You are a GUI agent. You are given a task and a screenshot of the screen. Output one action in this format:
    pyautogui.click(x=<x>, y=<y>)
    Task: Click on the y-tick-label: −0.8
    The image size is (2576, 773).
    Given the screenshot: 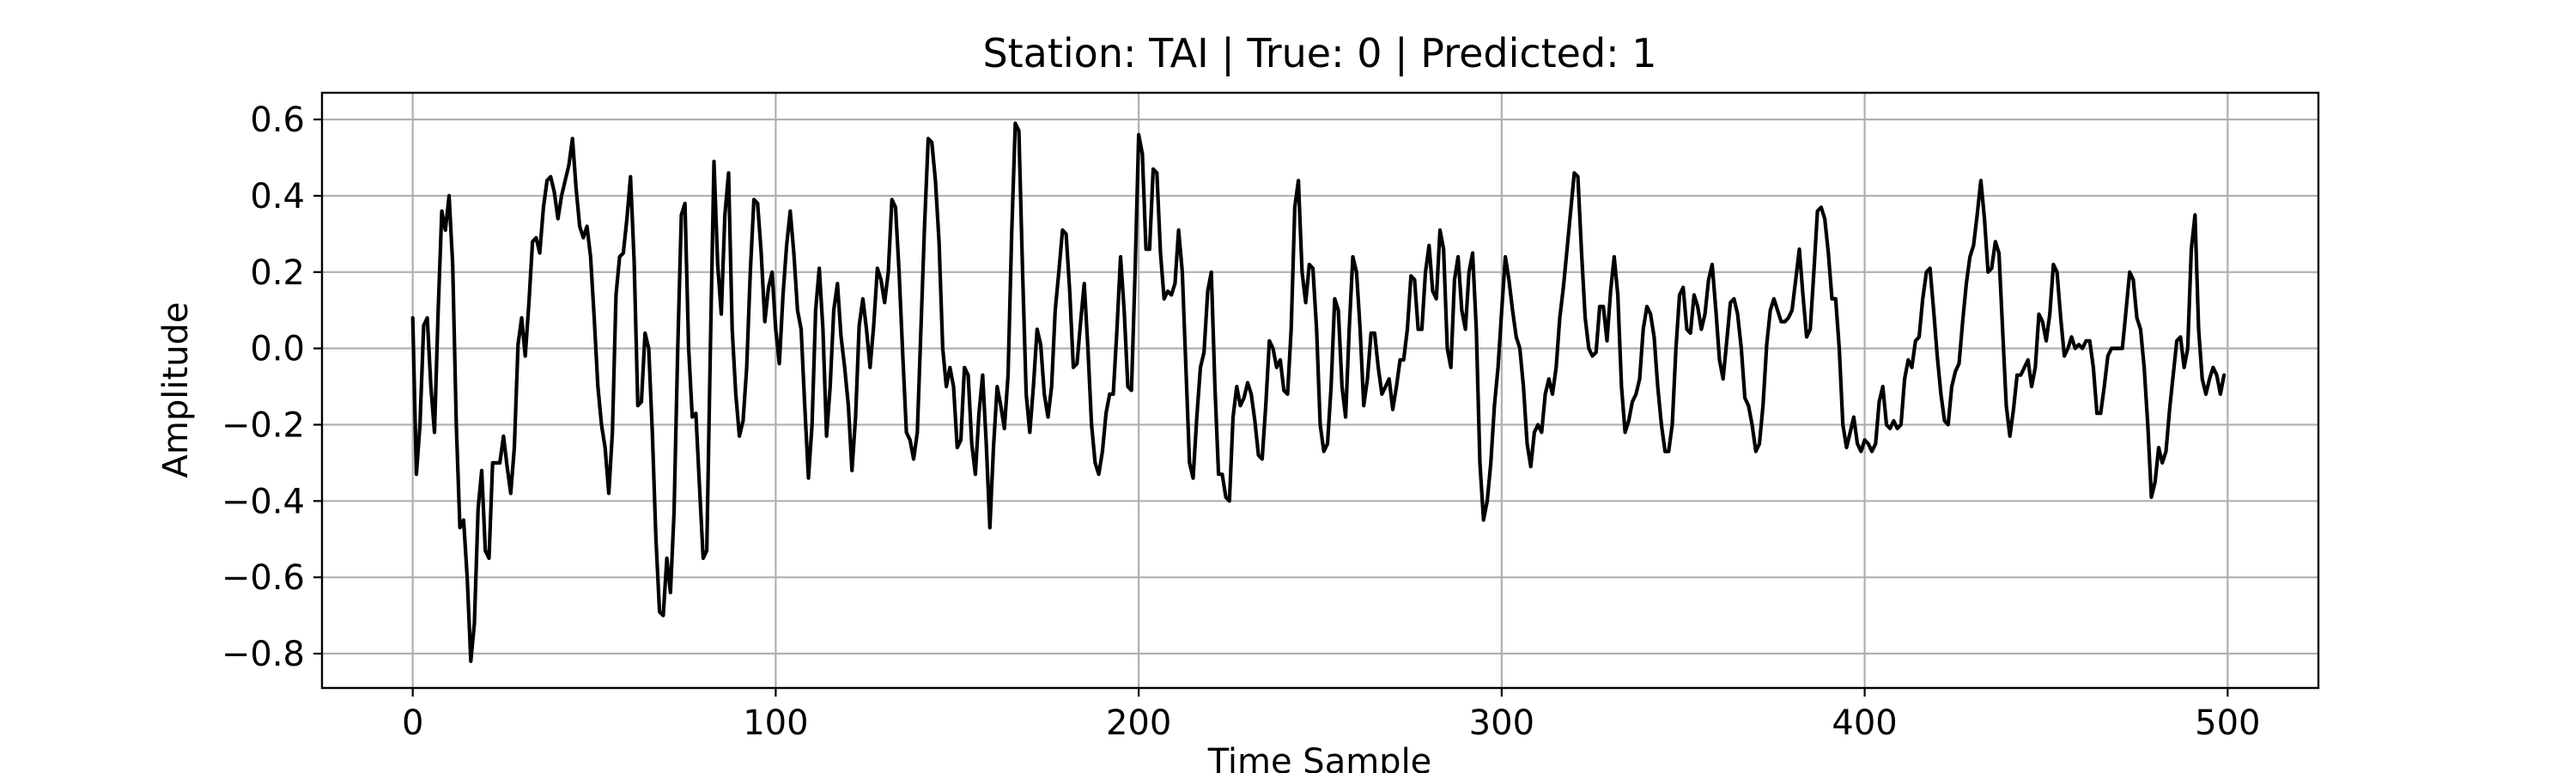 What is the action you would take?
    pyautogui.click(x=263, y=654)
    